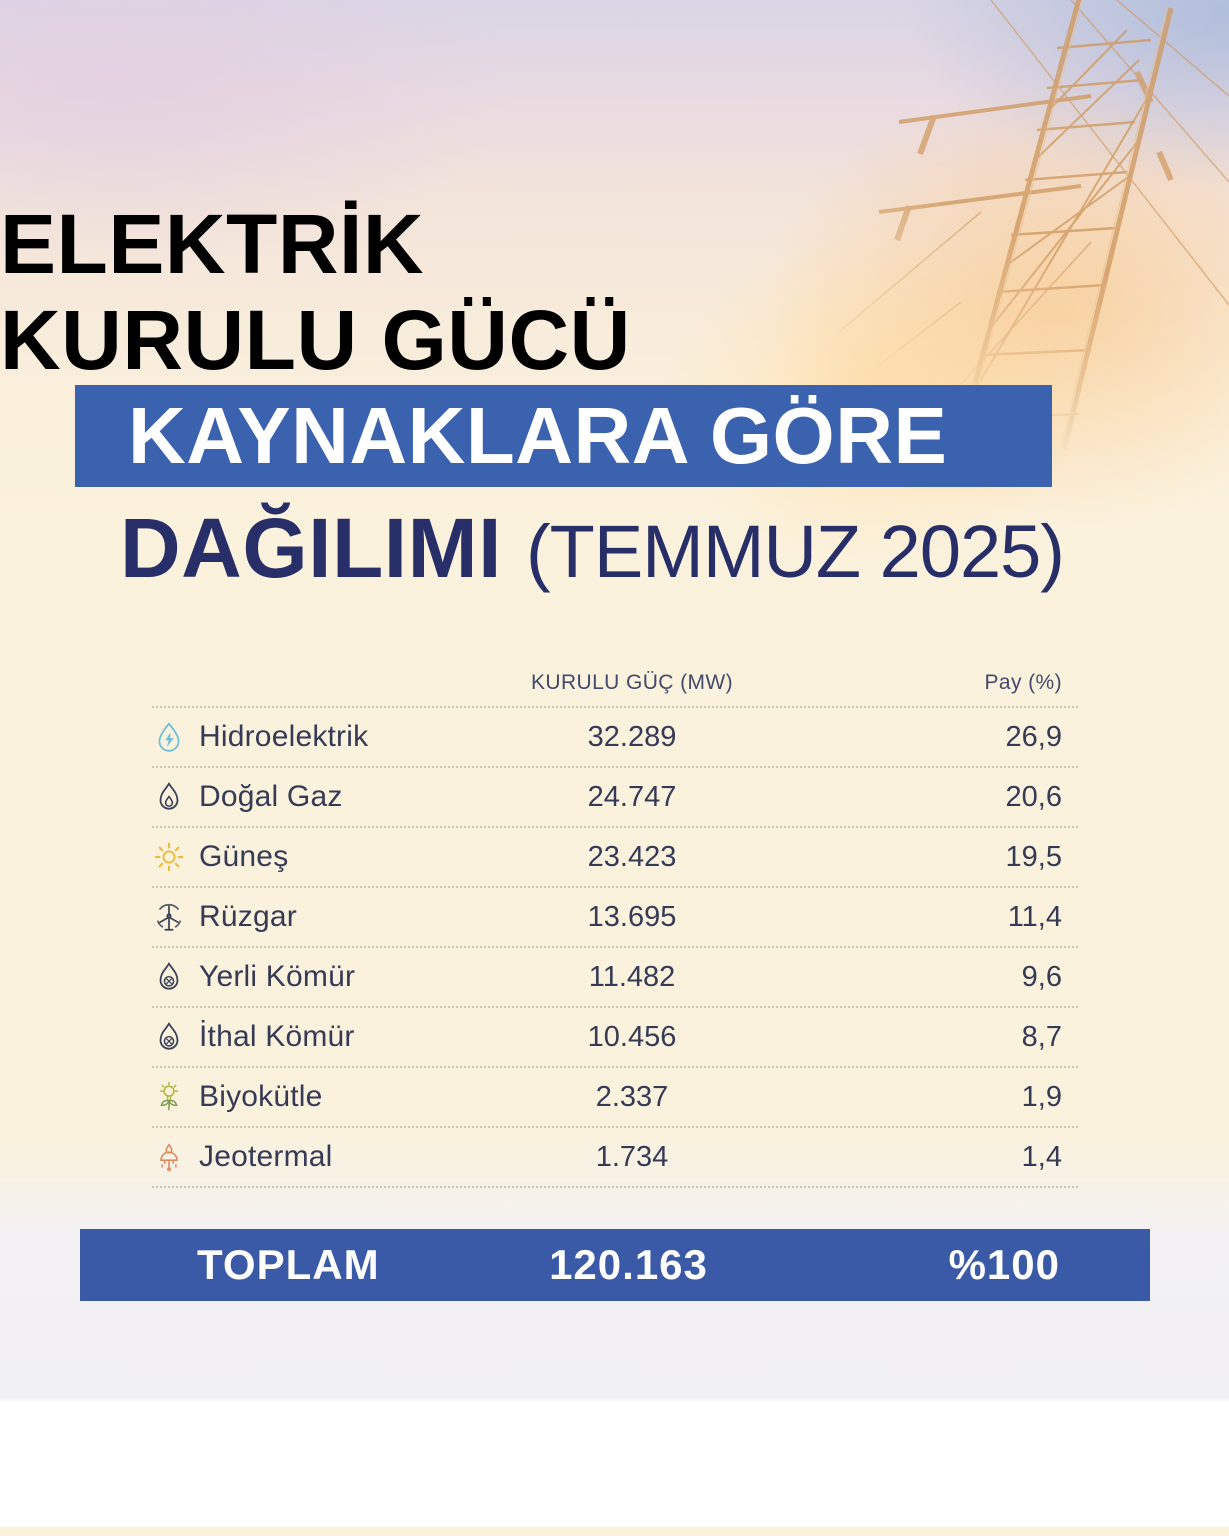 The width and height of the screenshot is (1229, 1536). I want to click on title-highlight-band: KAYNAKLARA GÖRE, so click(563, 436).